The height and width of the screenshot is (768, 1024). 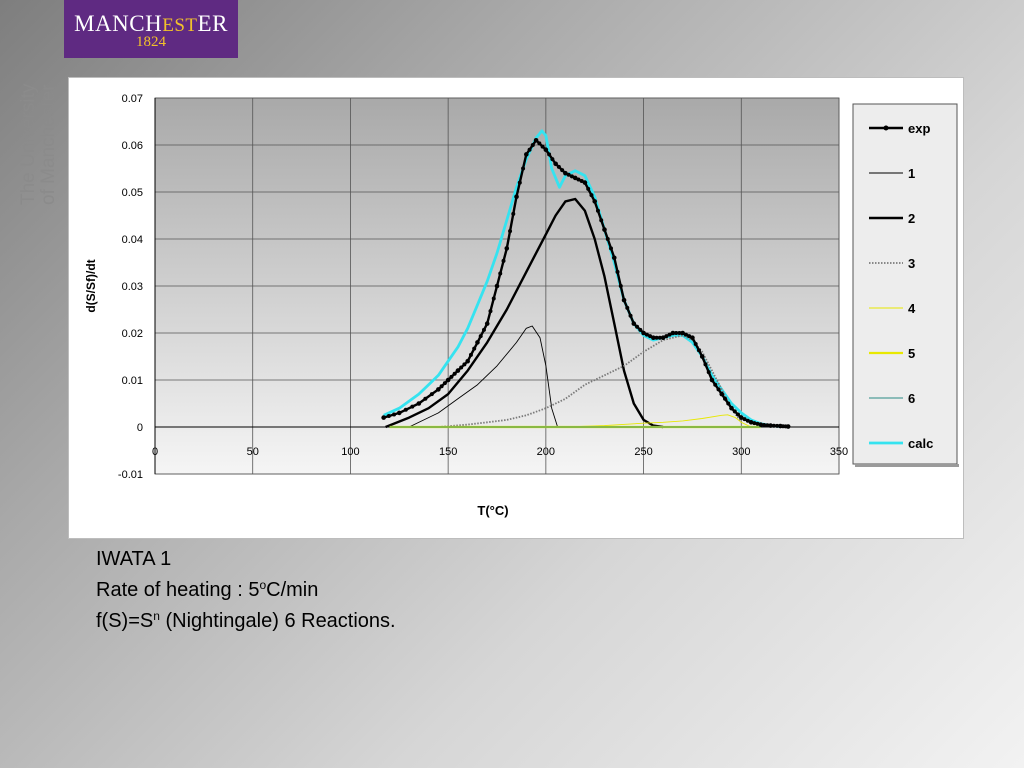 I want to click on x-tick-label: 300, so click(x=741, y=452).